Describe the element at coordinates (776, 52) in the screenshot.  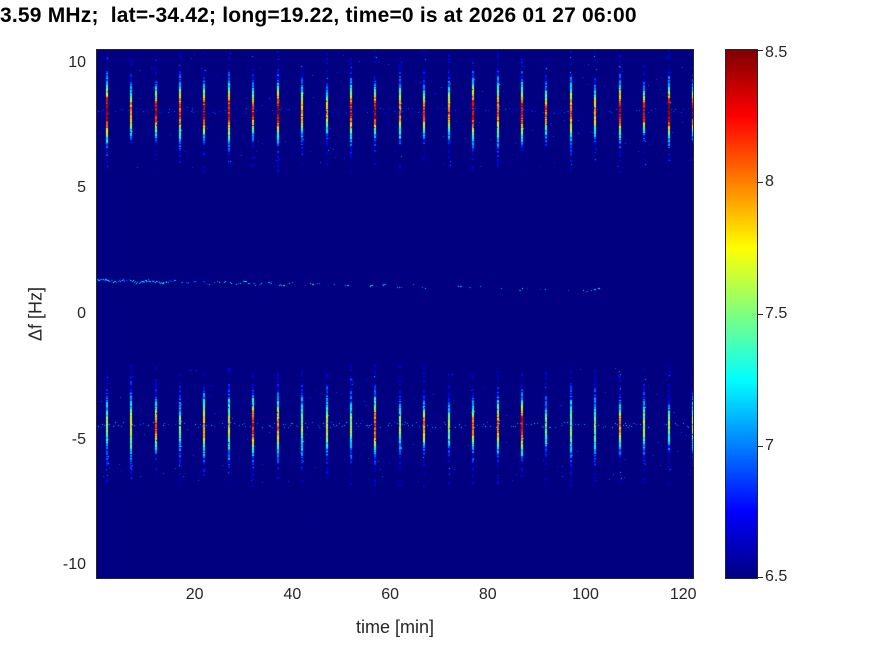
I see `colorbar-tick-label: 8.5` at that location.